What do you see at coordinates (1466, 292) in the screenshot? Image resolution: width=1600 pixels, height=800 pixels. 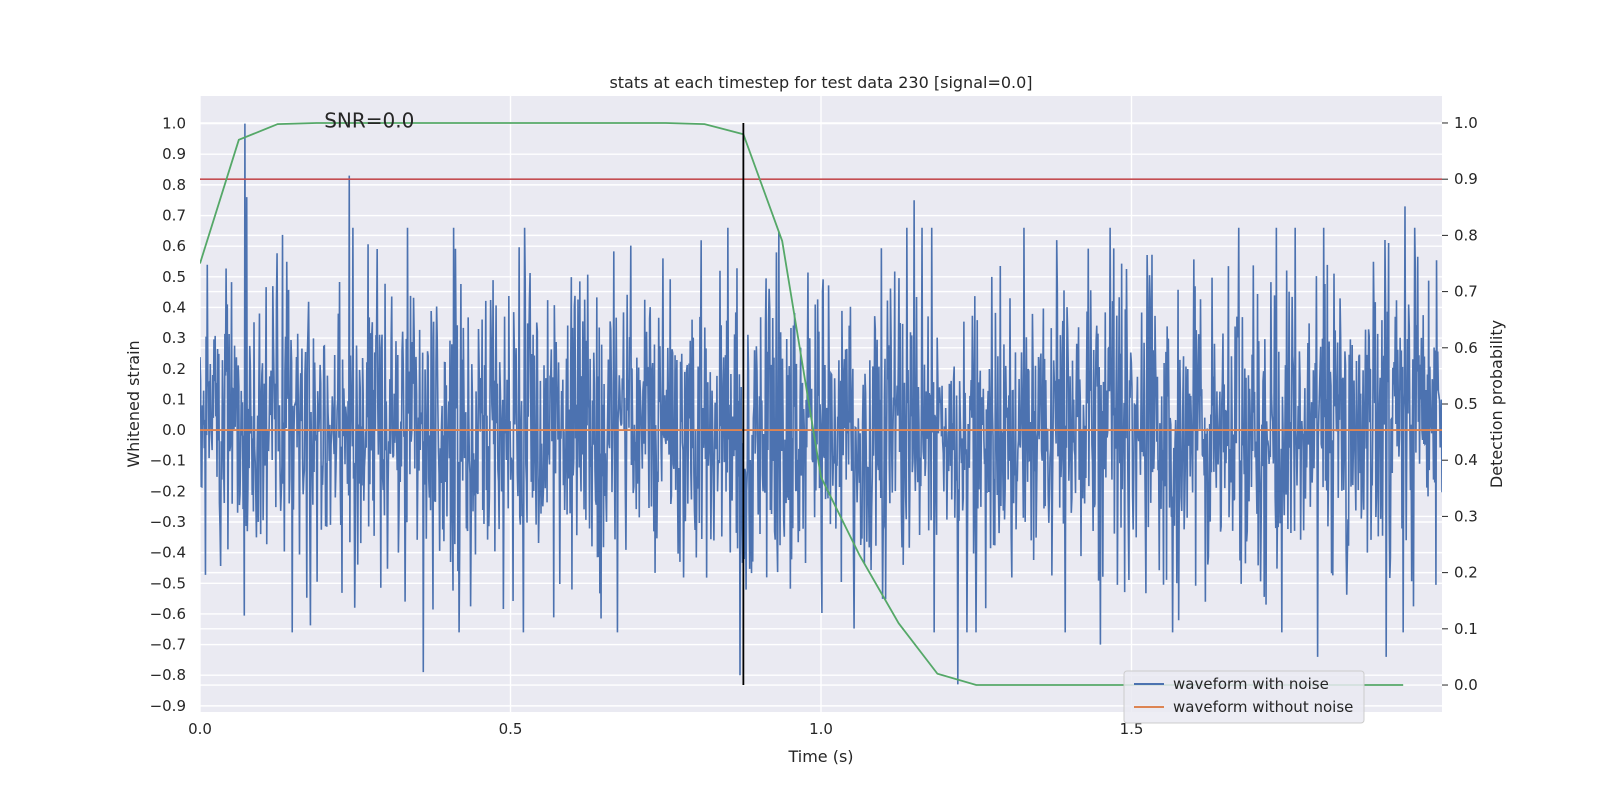 I see `right-y-tick-label: 0.7` at bounding box center [1466, 292].